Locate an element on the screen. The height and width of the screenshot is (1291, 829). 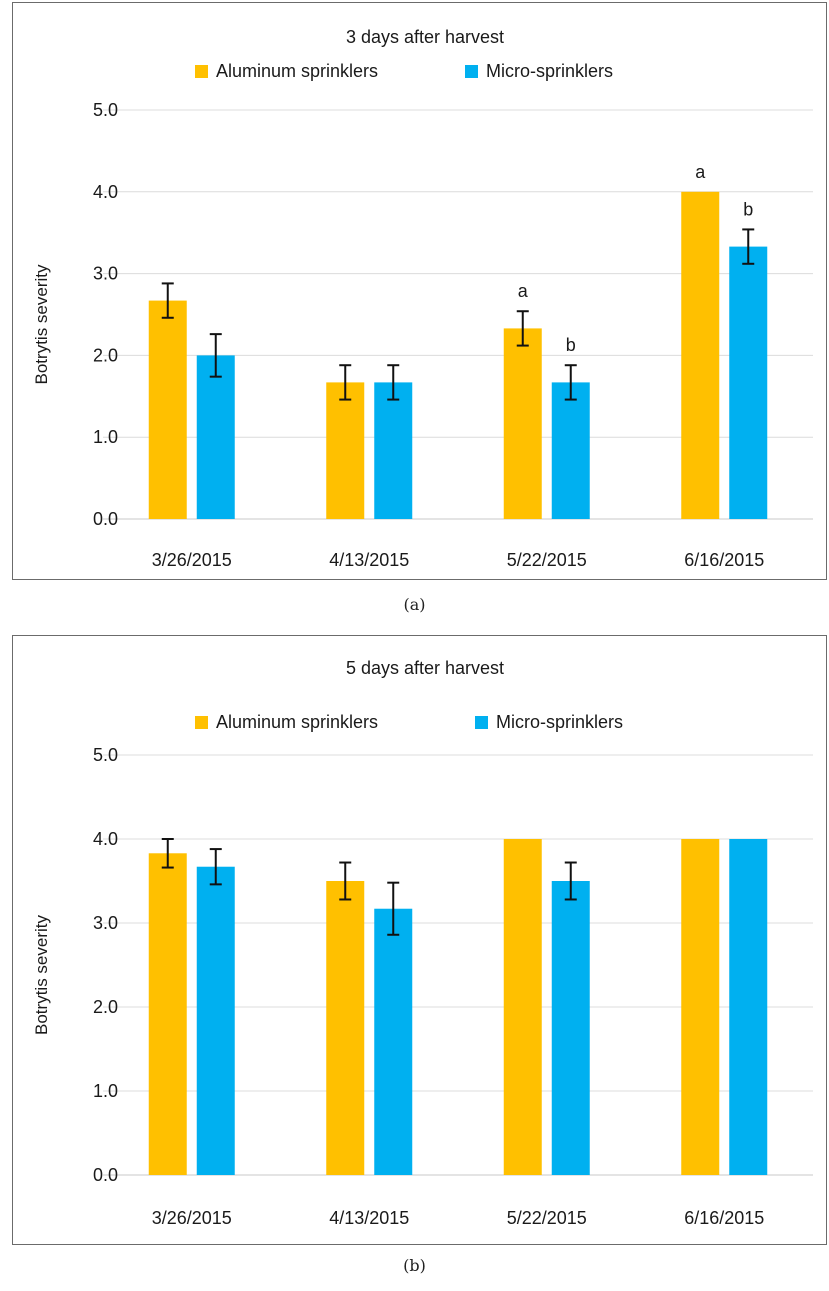
caption-a: (a) is located at coordinates (414, 604).